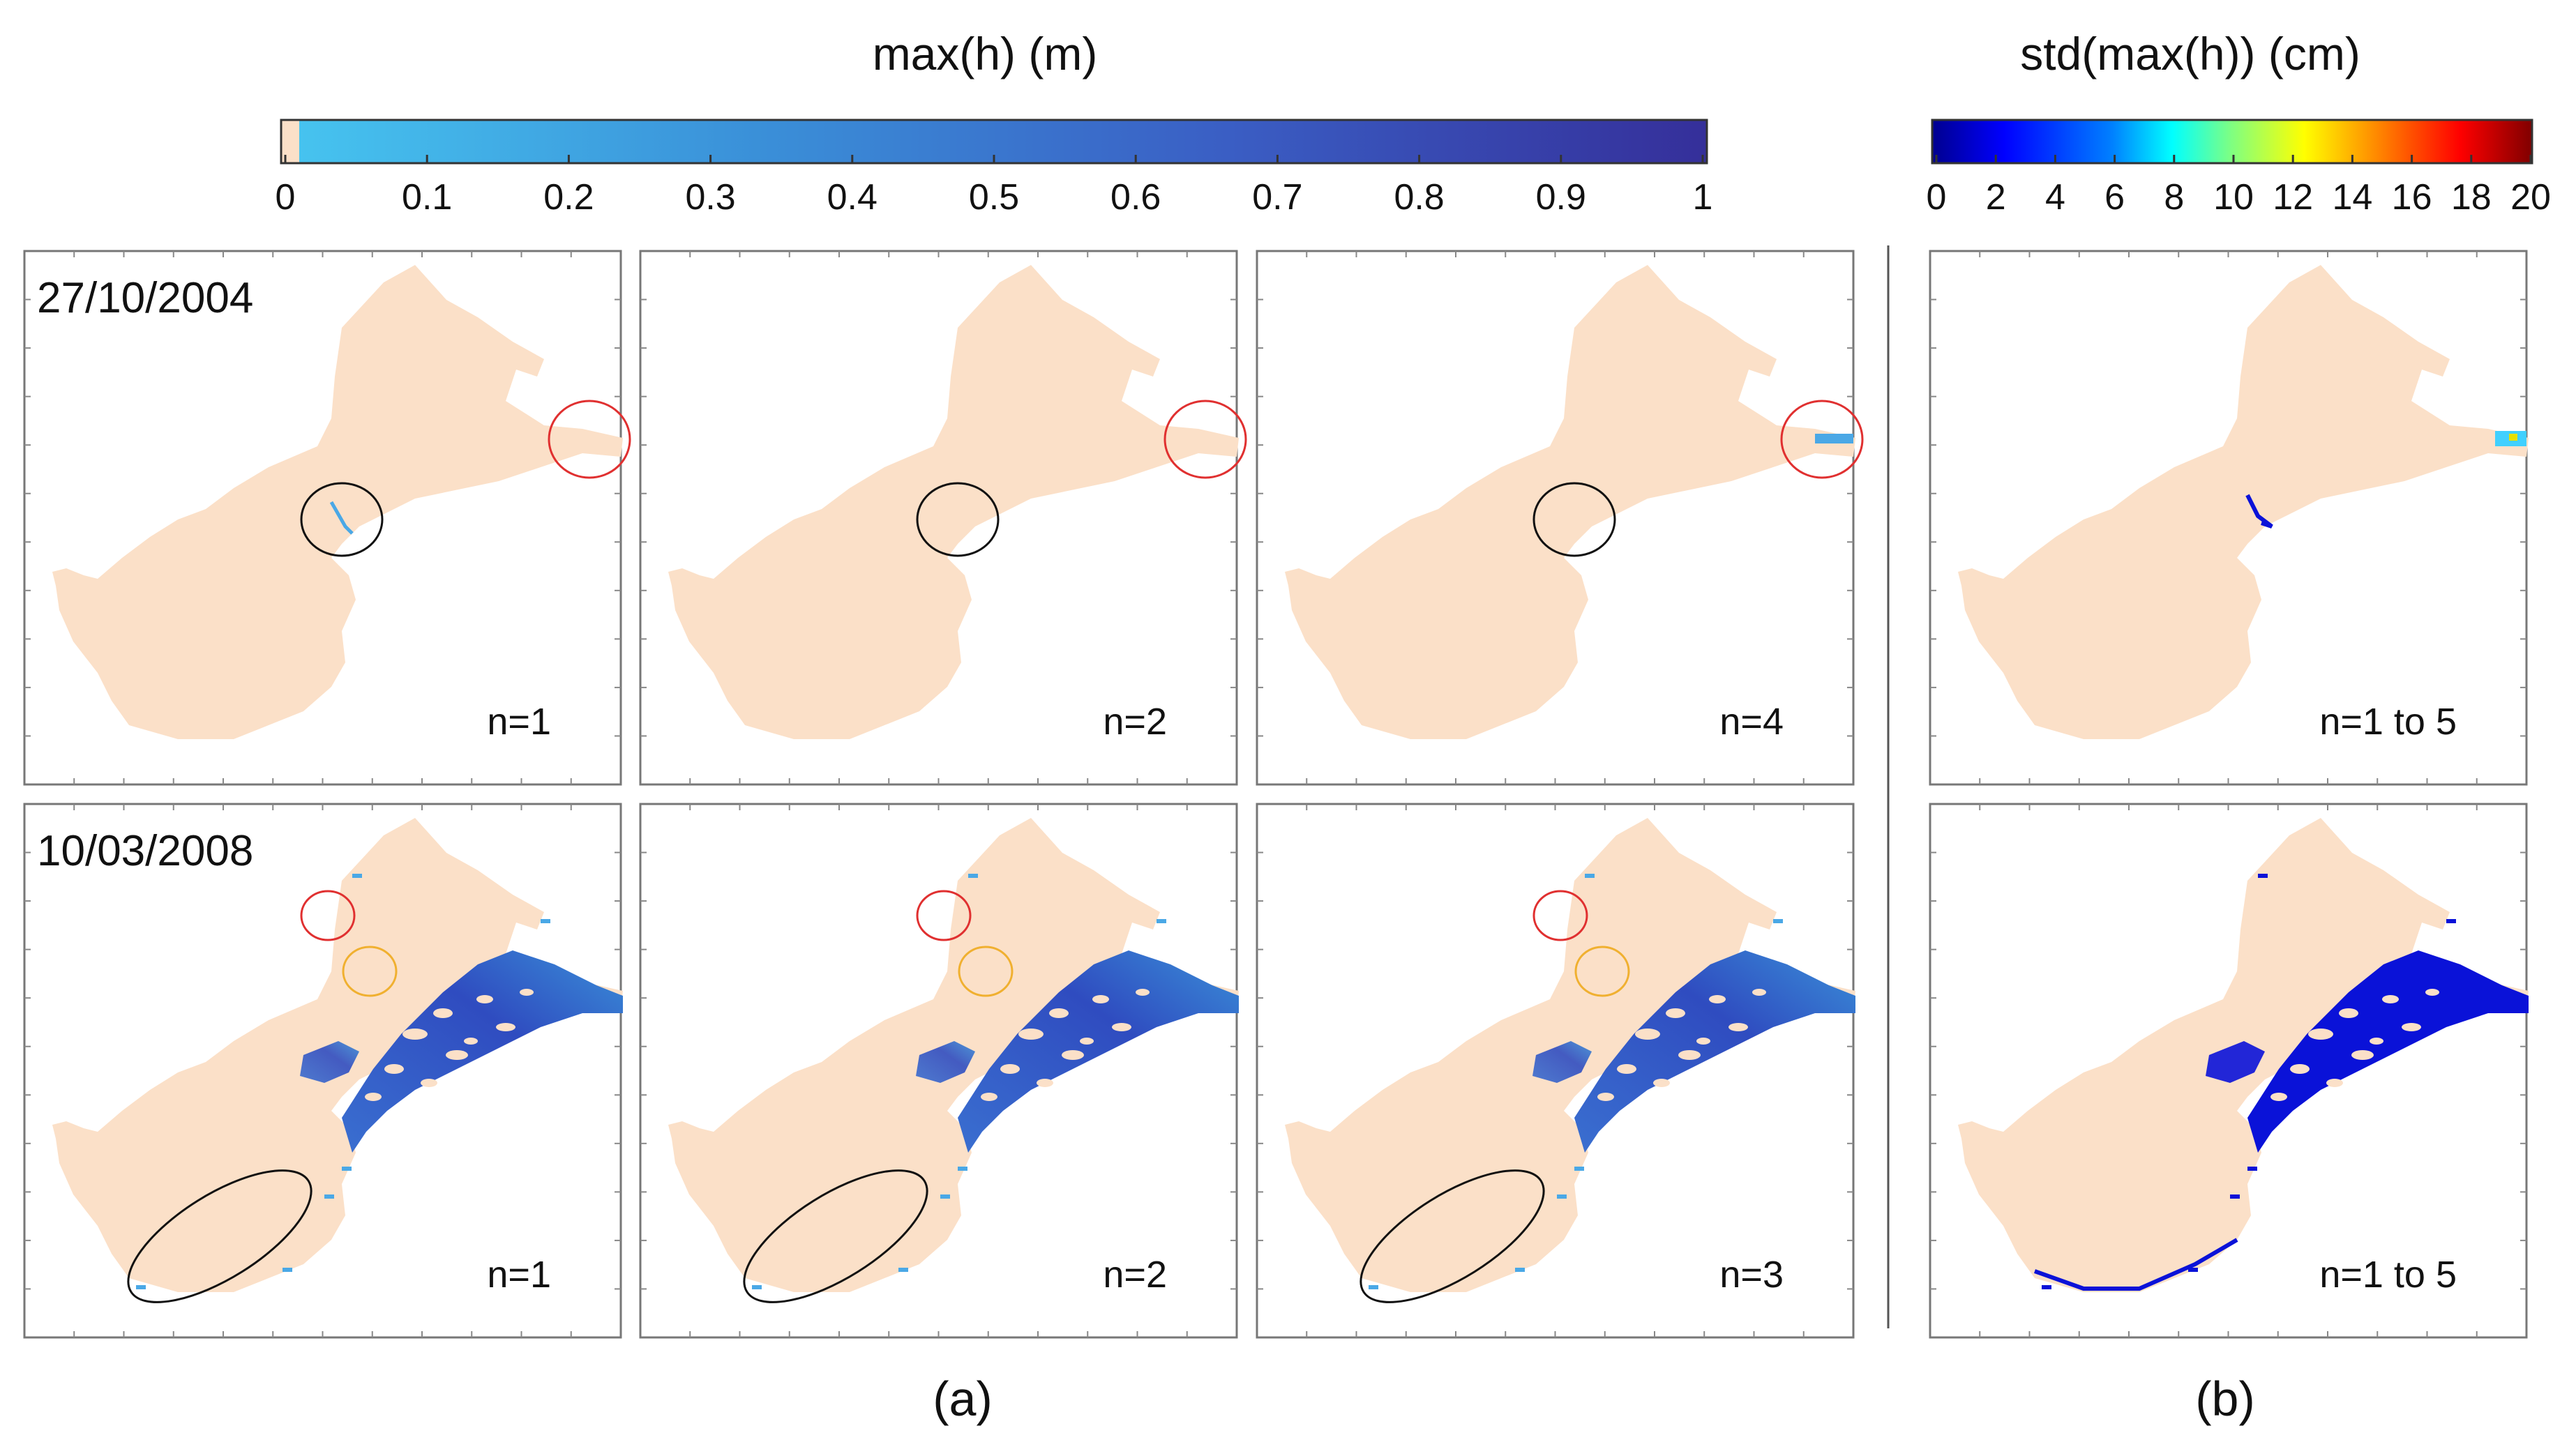 The image size is (2576, 1449). What do you see at coordinates (145, 298) in the screenshot?
I see `panel-date-label: 27/10/2004` at bounding box center [145, 298].